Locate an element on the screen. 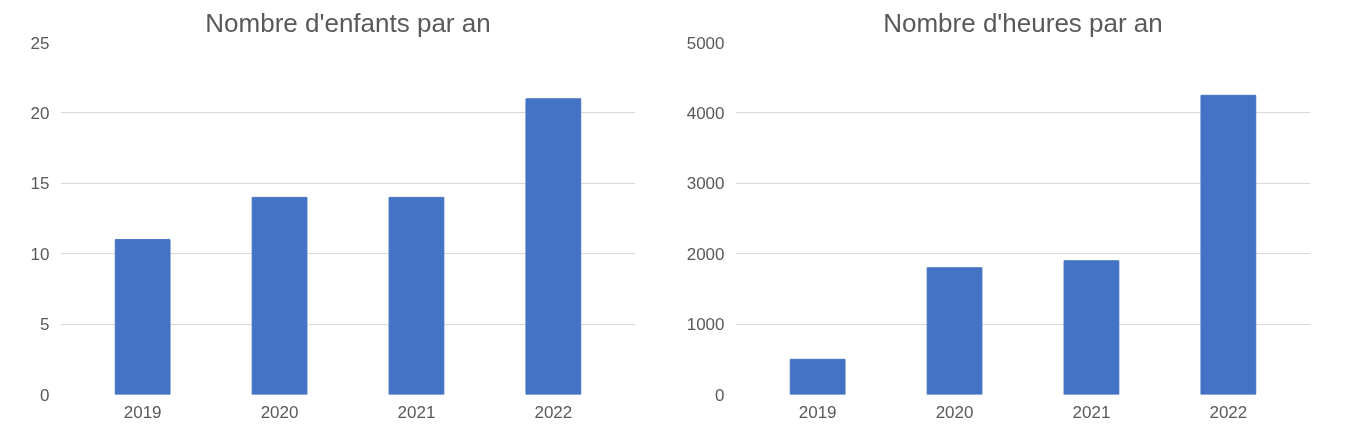 The image size is (1363, 427). y-tick-label: 1000 is located at coordinates (705, 325).